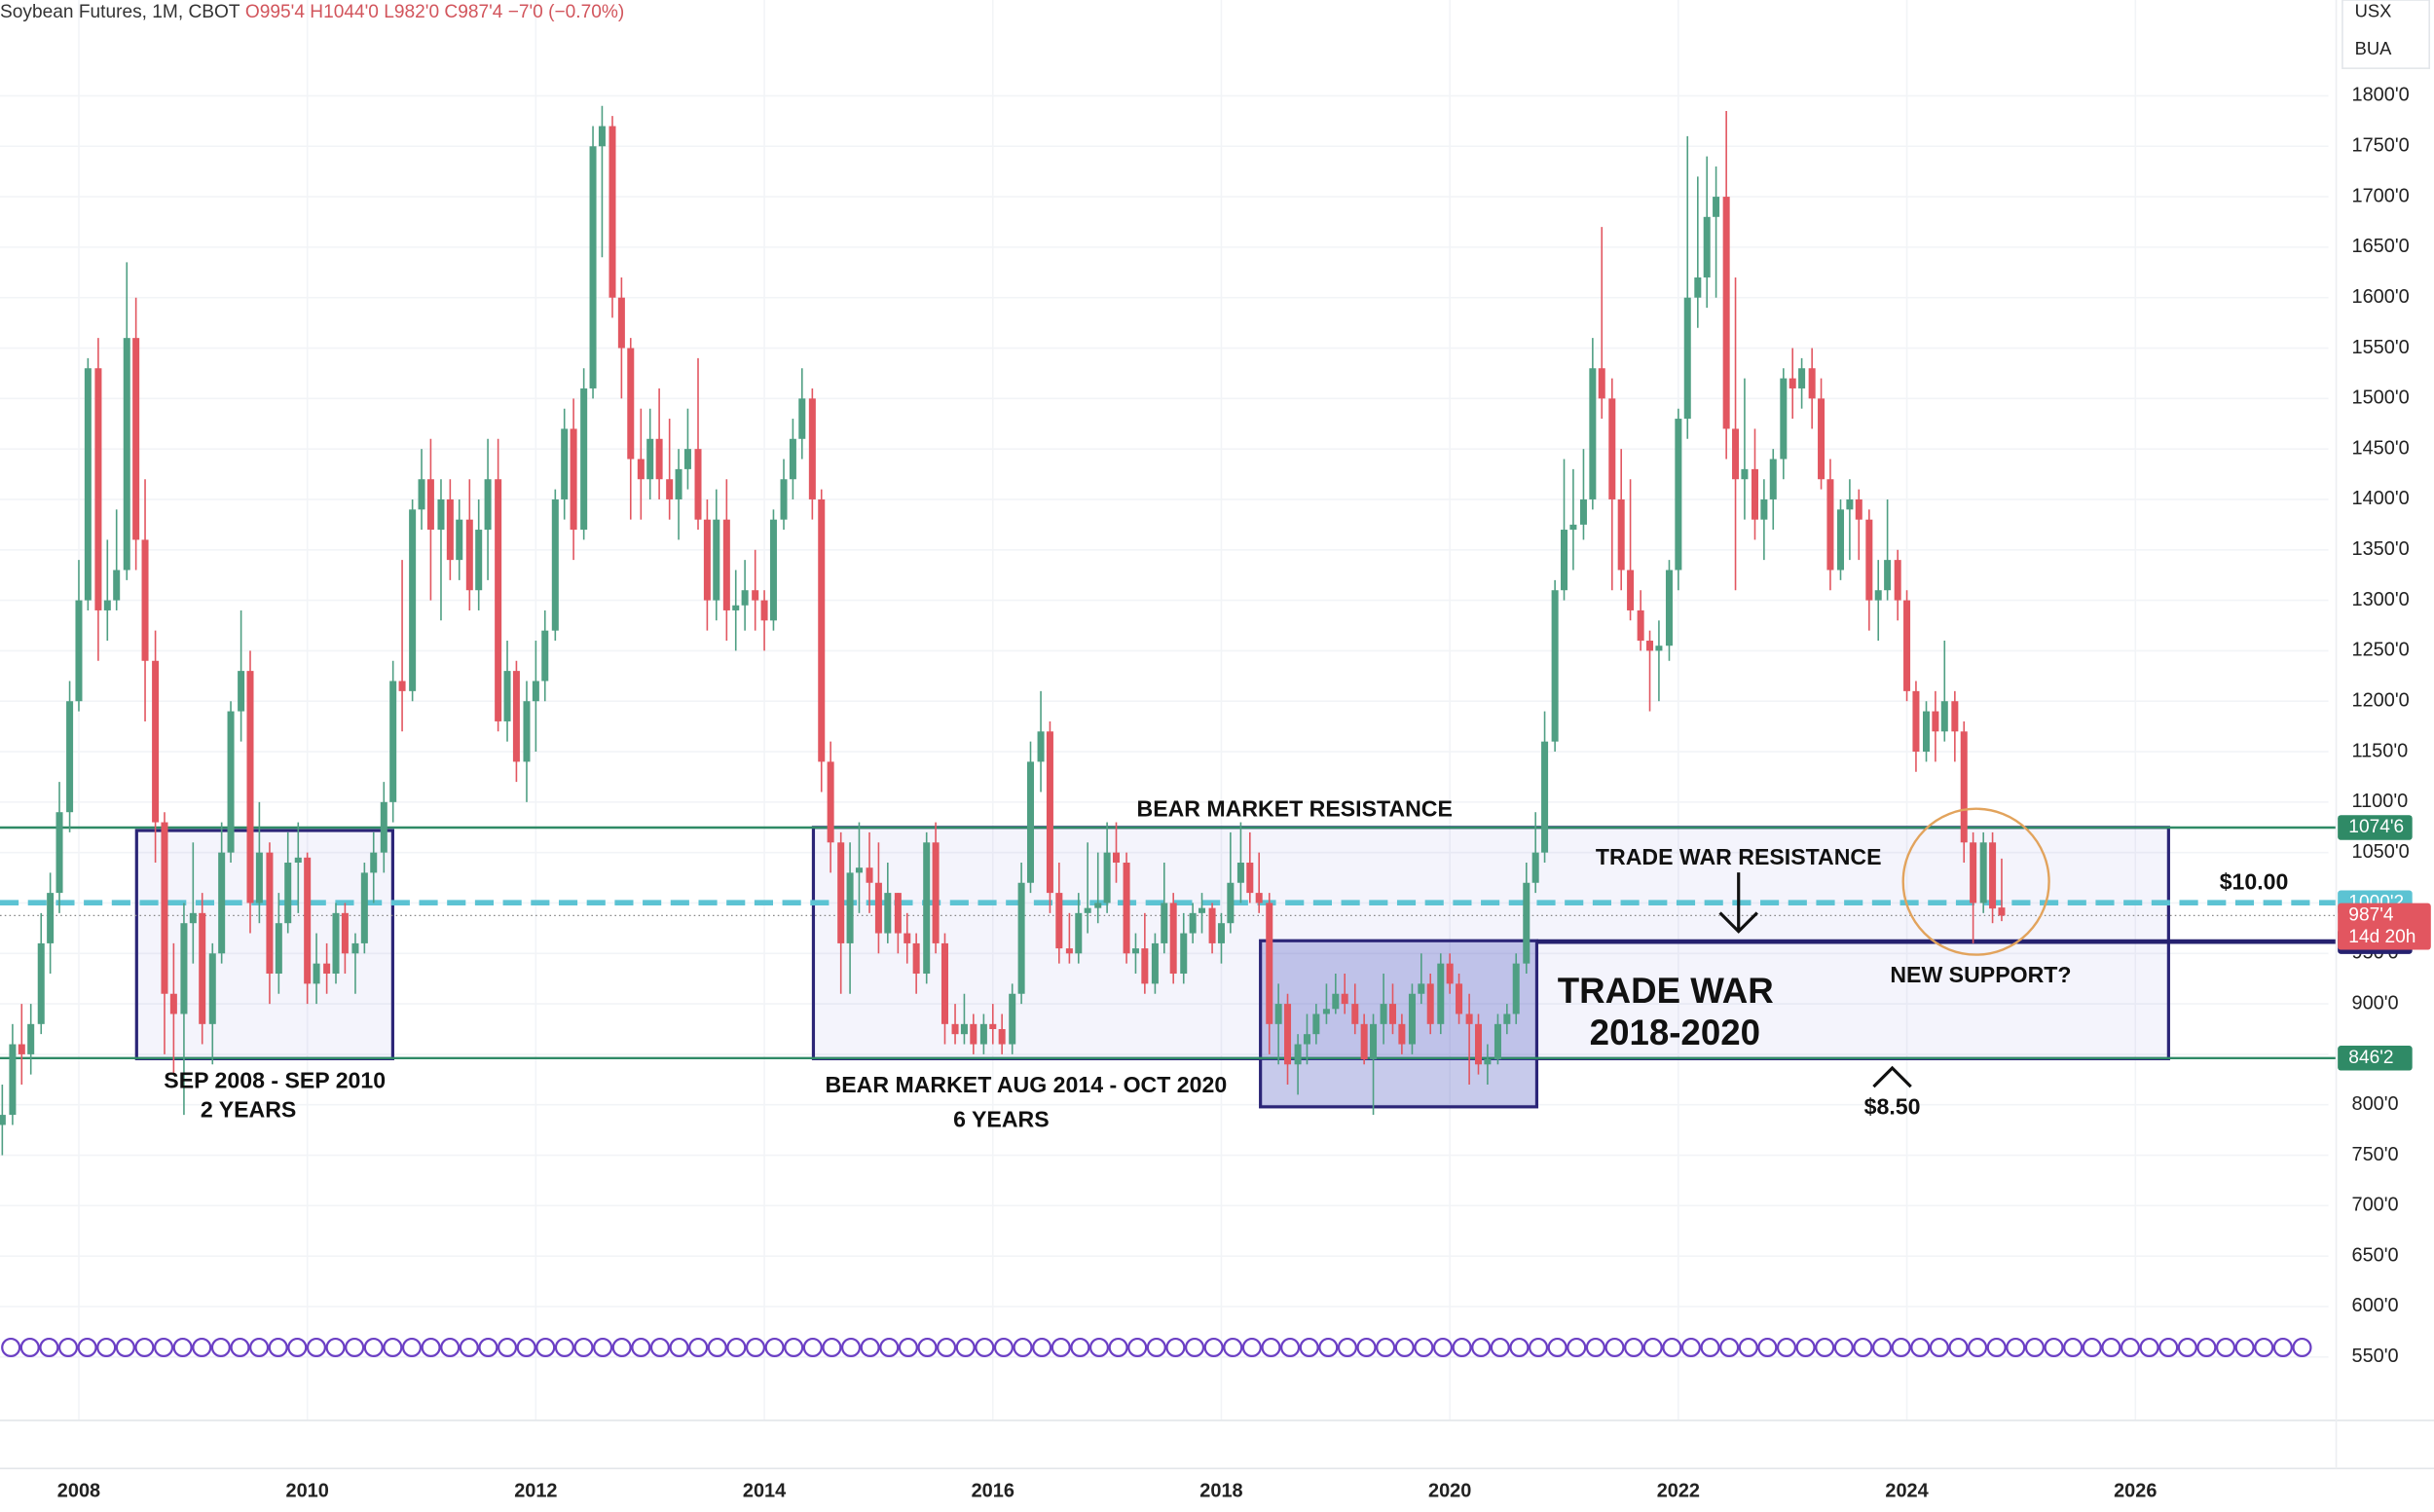 The height and width of the screenshot is (1512, 2434). Describe the element at coordinates (78, 1491) in the screenshot. I see `x-tick-label: 2008` at that location.